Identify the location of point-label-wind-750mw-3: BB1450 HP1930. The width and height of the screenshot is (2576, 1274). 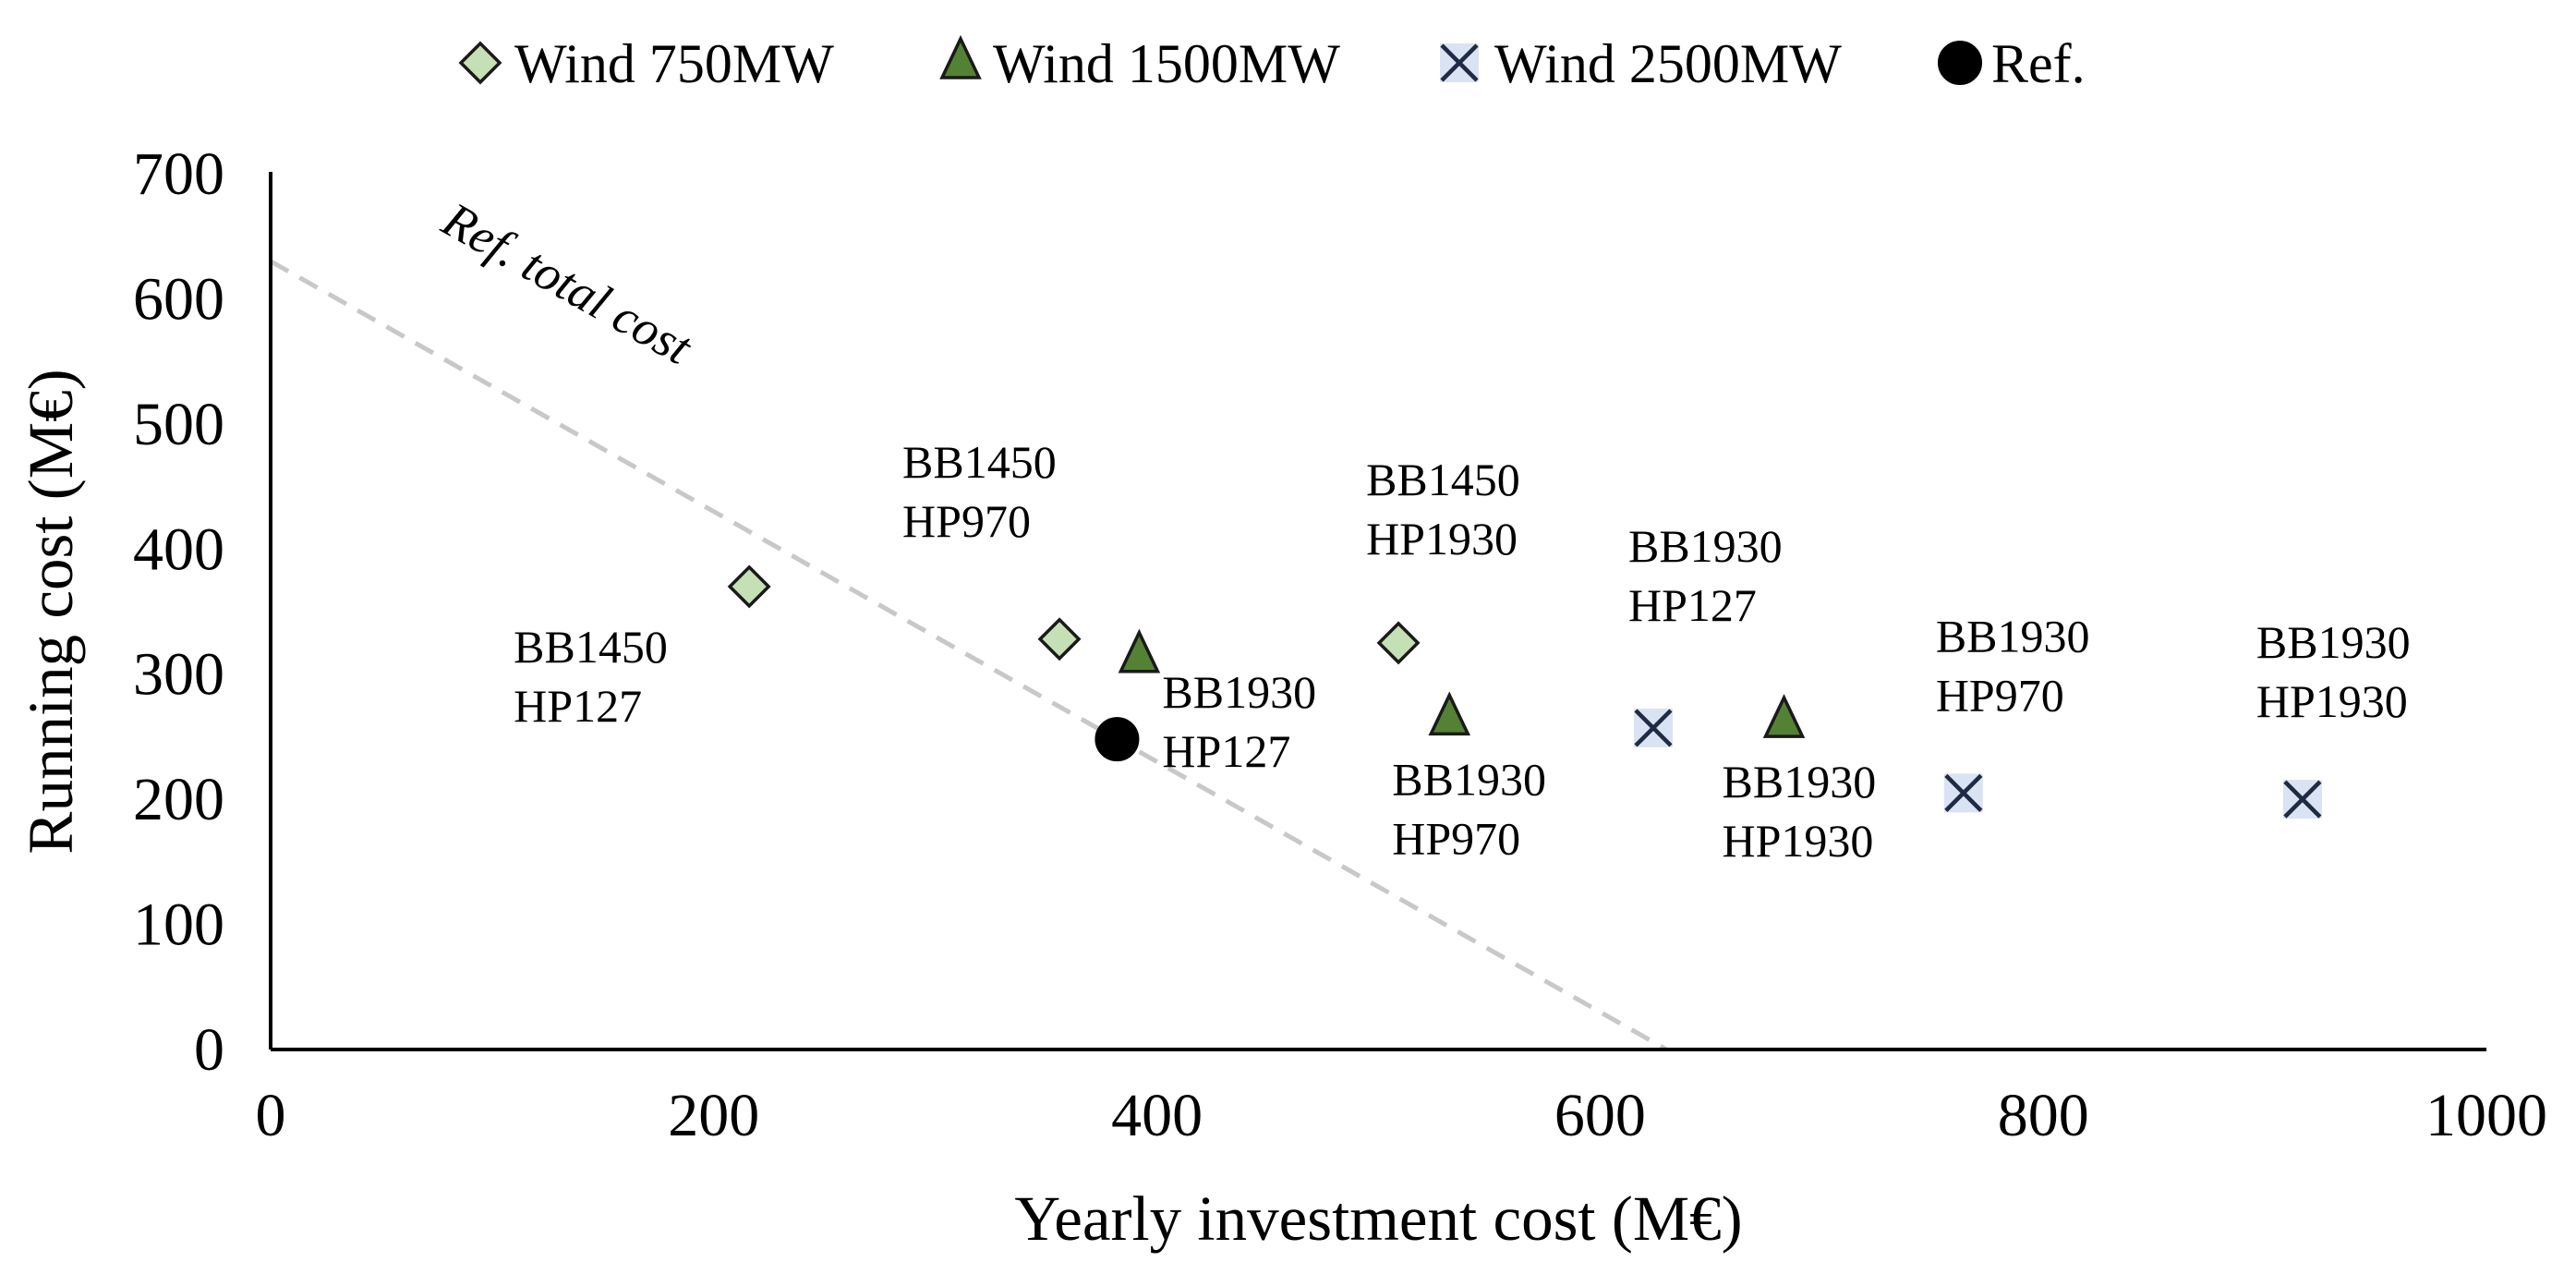
(1443, 509).